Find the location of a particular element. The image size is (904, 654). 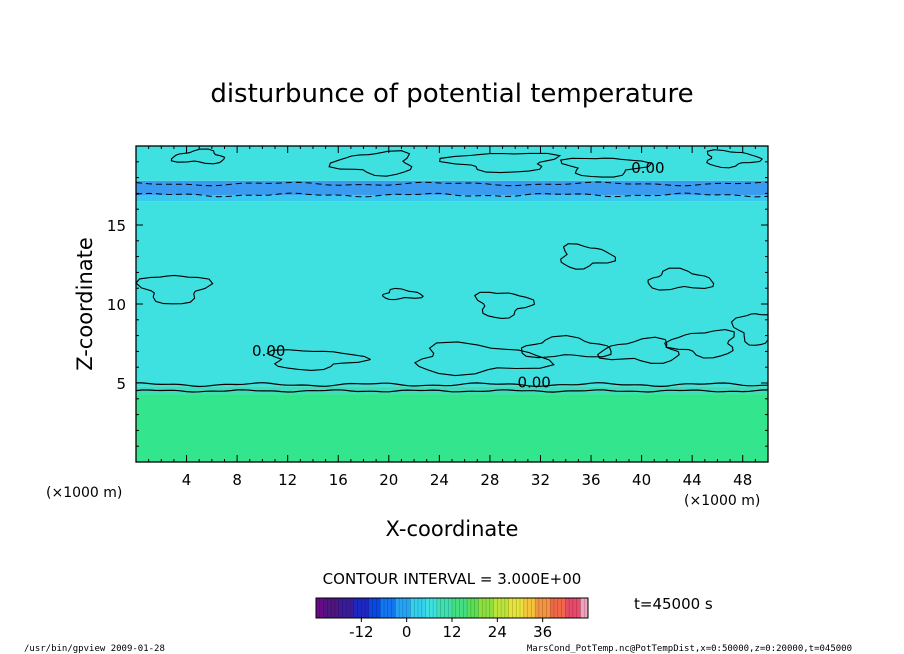

x-tick-label-4: 20 is located at coordinates (388, 480).